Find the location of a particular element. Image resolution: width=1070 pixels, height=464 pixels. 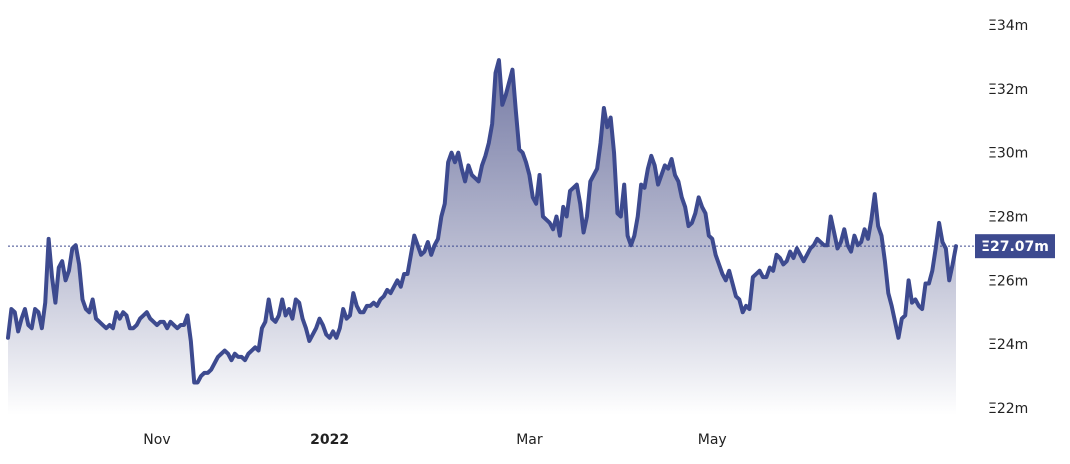

y-tick-label: Ξ24m is located at coordinates (1008, 345).